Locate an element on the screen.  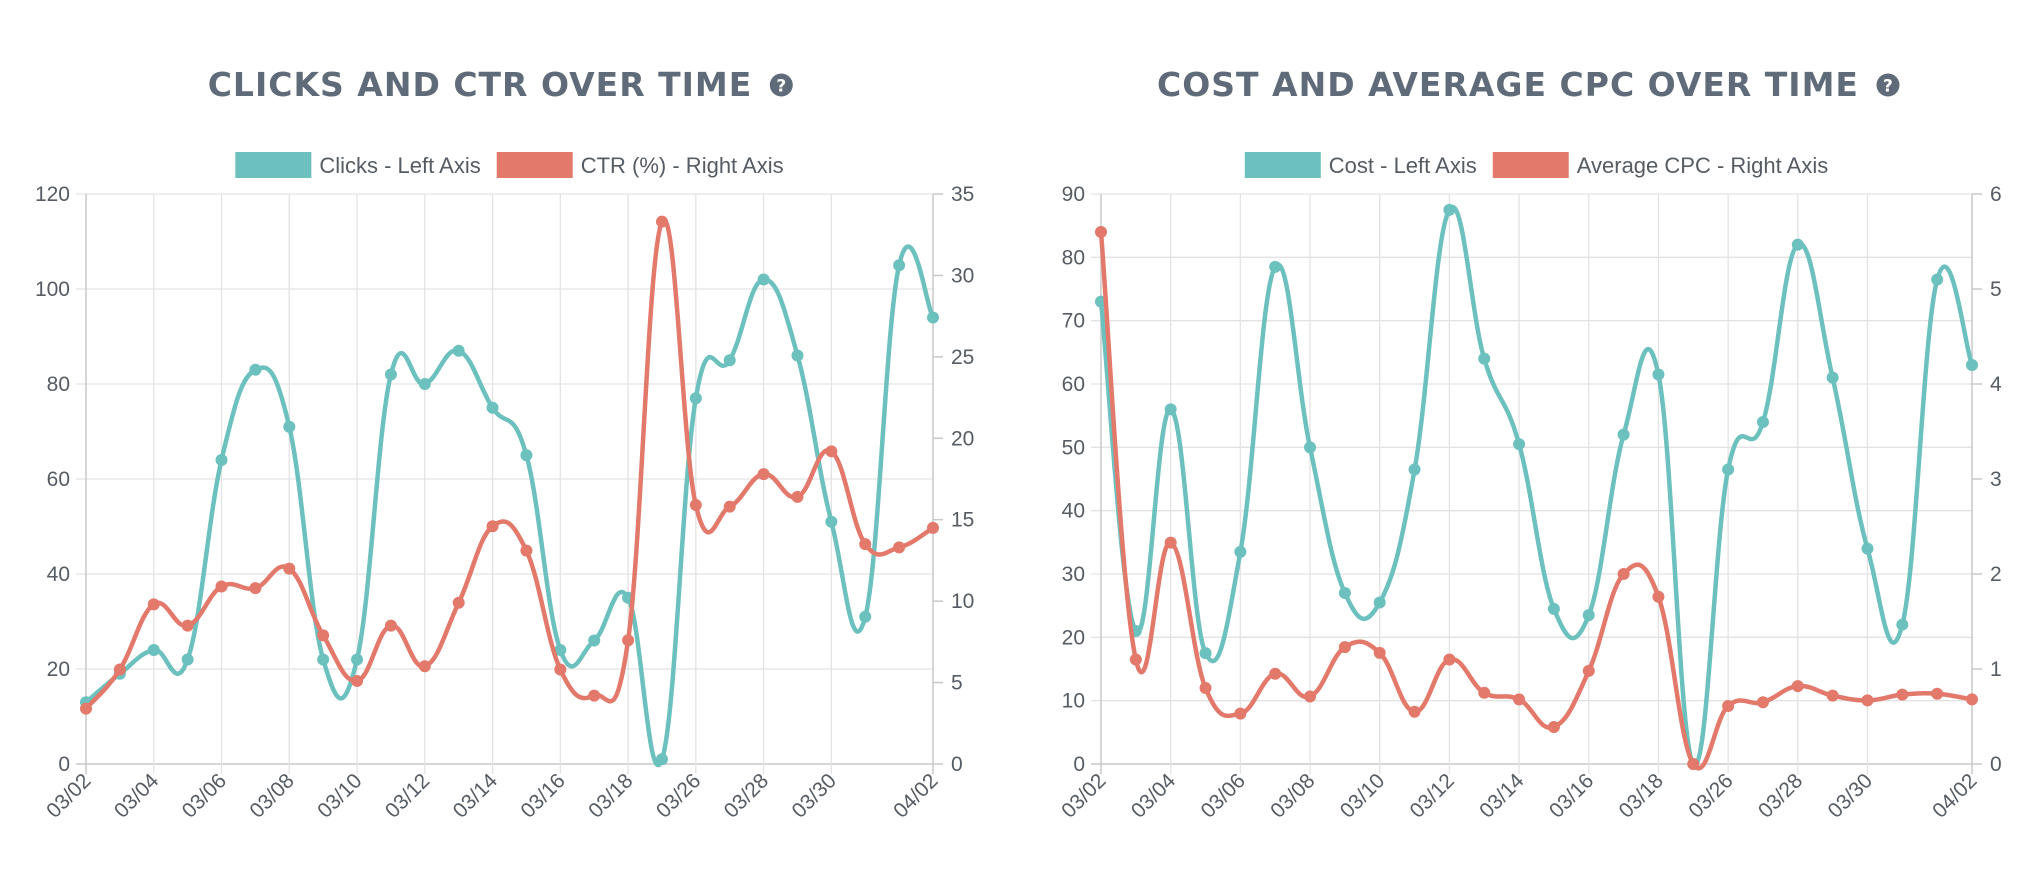
question-circle-icon-shape is located at coordinates (781, 85).